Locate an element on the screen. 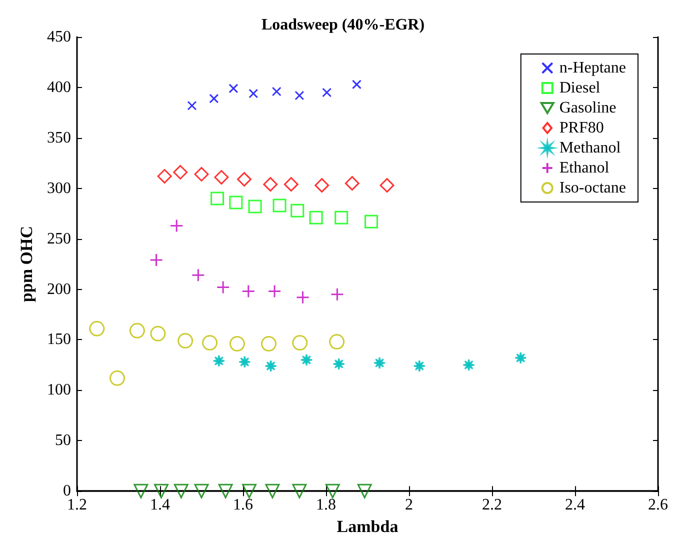  y-tick-label: 150 is located at coordinates (59, 339).